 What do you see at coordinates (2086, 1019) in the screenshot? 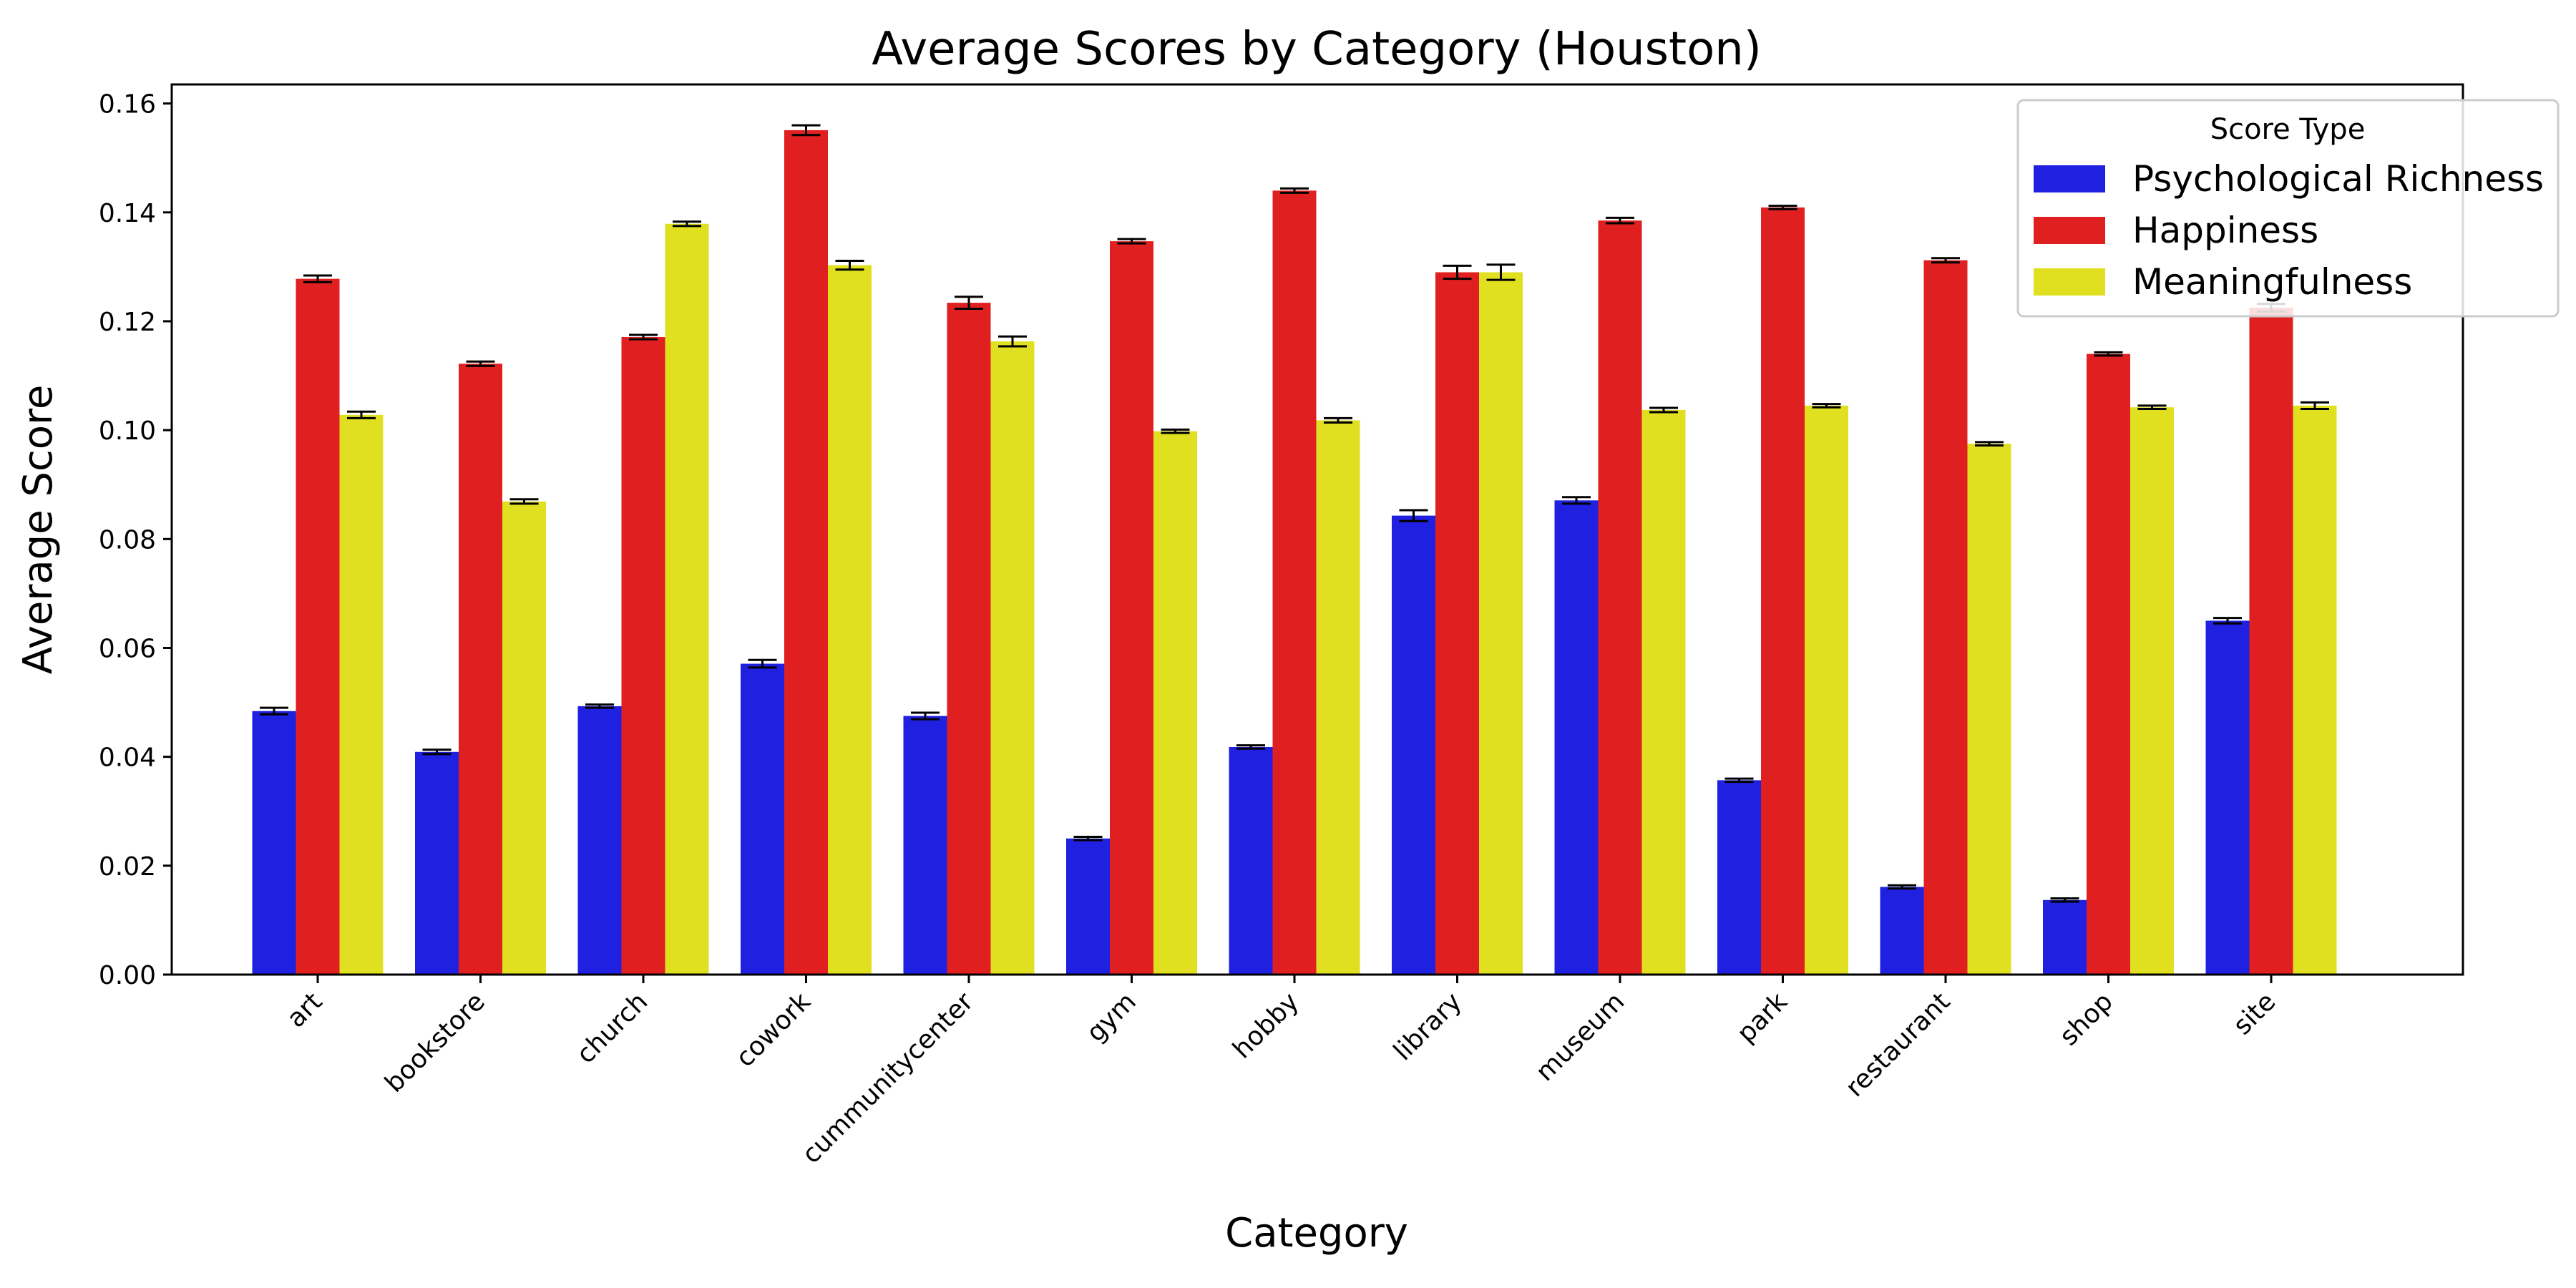
I see `x-tick-label: shop` at bounding box center [2086, 1019].